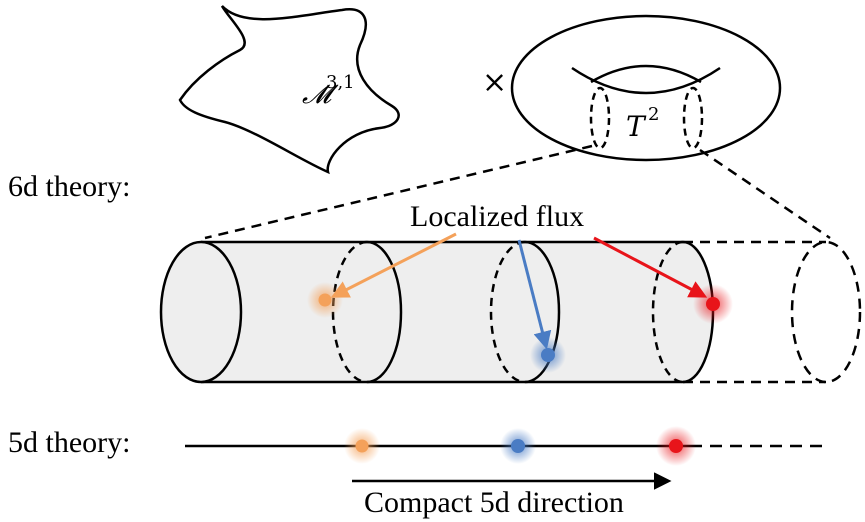 This screenshot has width=865, height=522. I want to click on five-d-theory-label: 5d theory:, so click(69, 442).